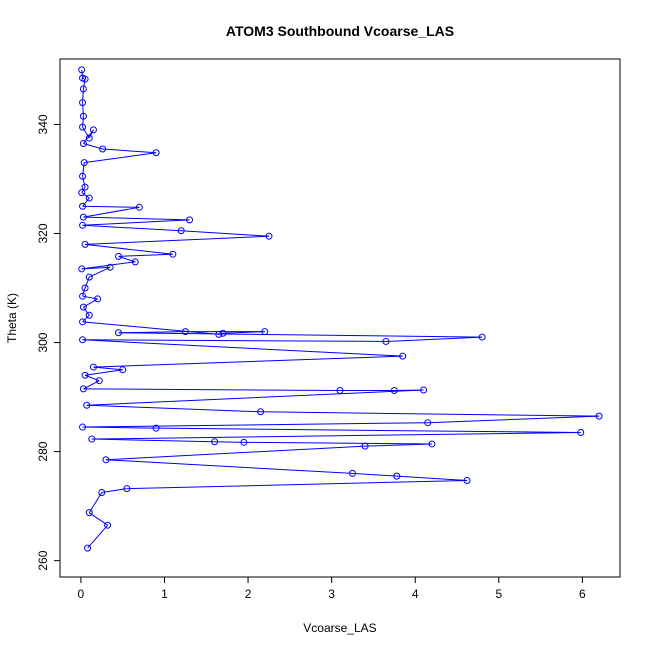 Image resolution: width=650 pixels, height=650 pixels. Describe the element at coordinates (12, 318) in the screenshot. I see `y-axis-label: Theta (K)` at that location.